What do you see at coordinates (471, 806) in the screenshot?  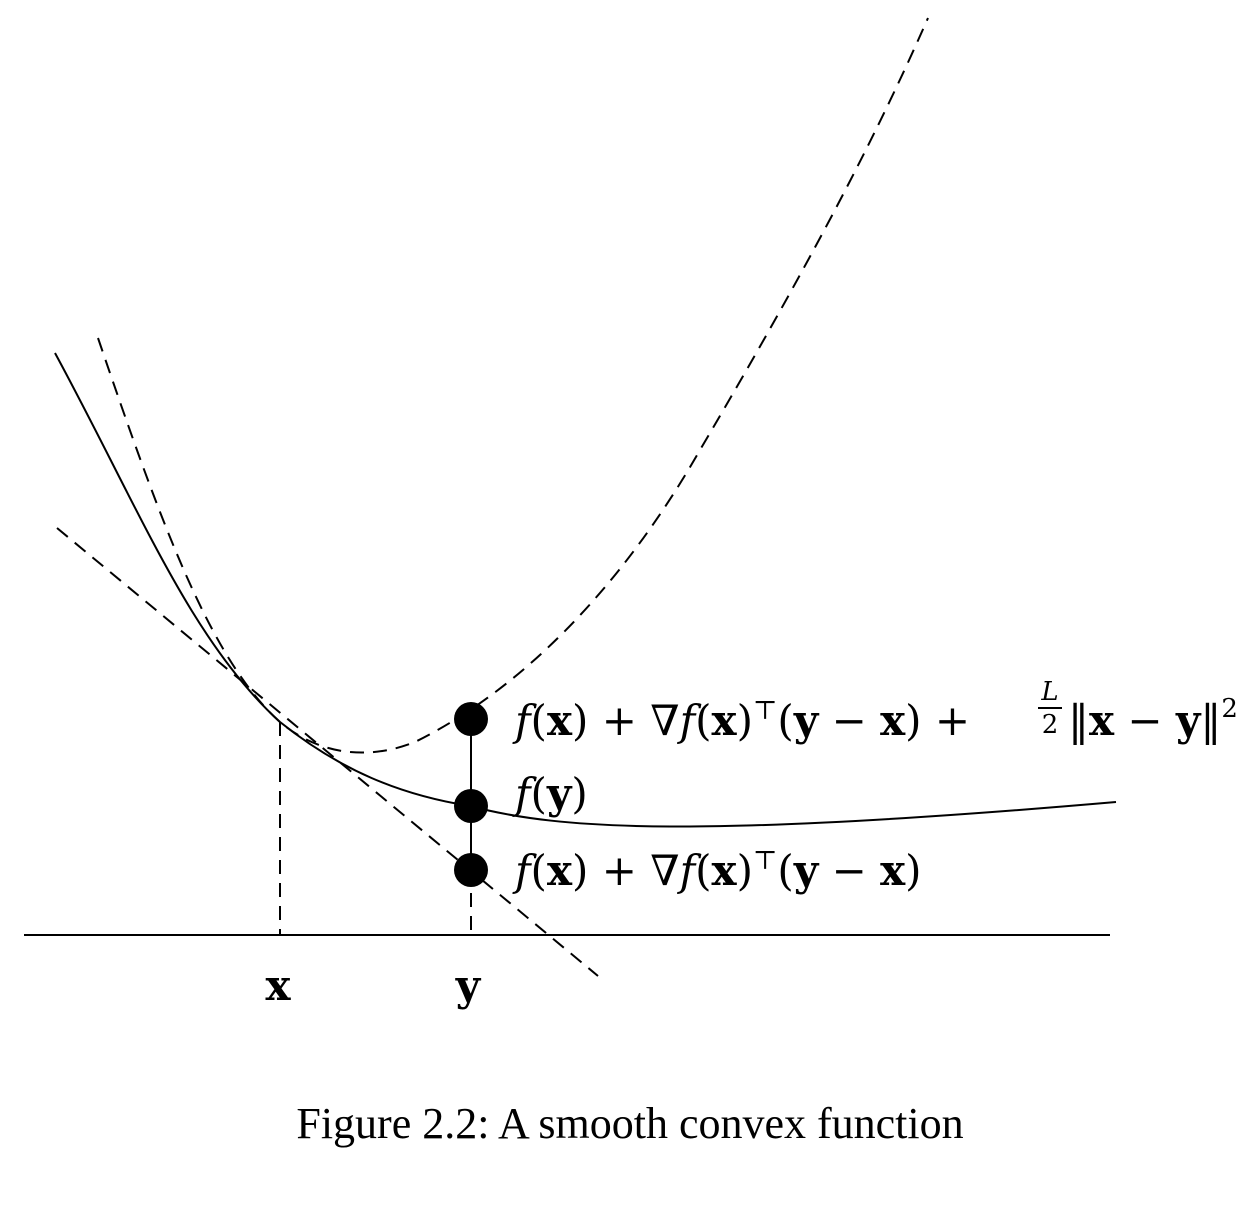 I see `fy-point` at bounding box center [471, 806].